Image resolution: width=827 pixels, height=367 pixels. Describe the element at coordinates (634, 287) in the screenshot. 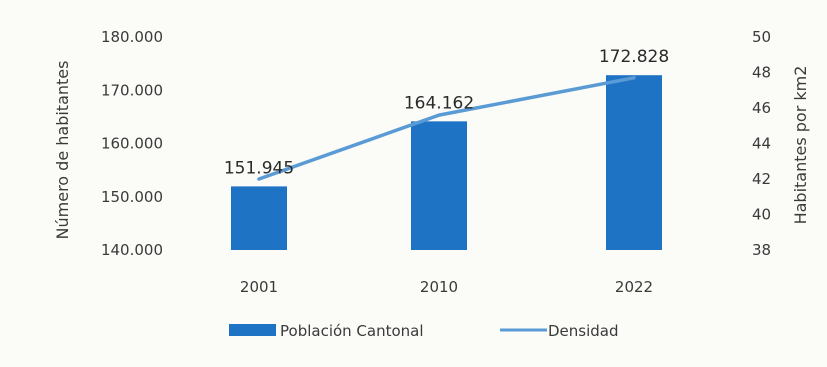

I see `x-axis-tick-label: 2022` at that location.